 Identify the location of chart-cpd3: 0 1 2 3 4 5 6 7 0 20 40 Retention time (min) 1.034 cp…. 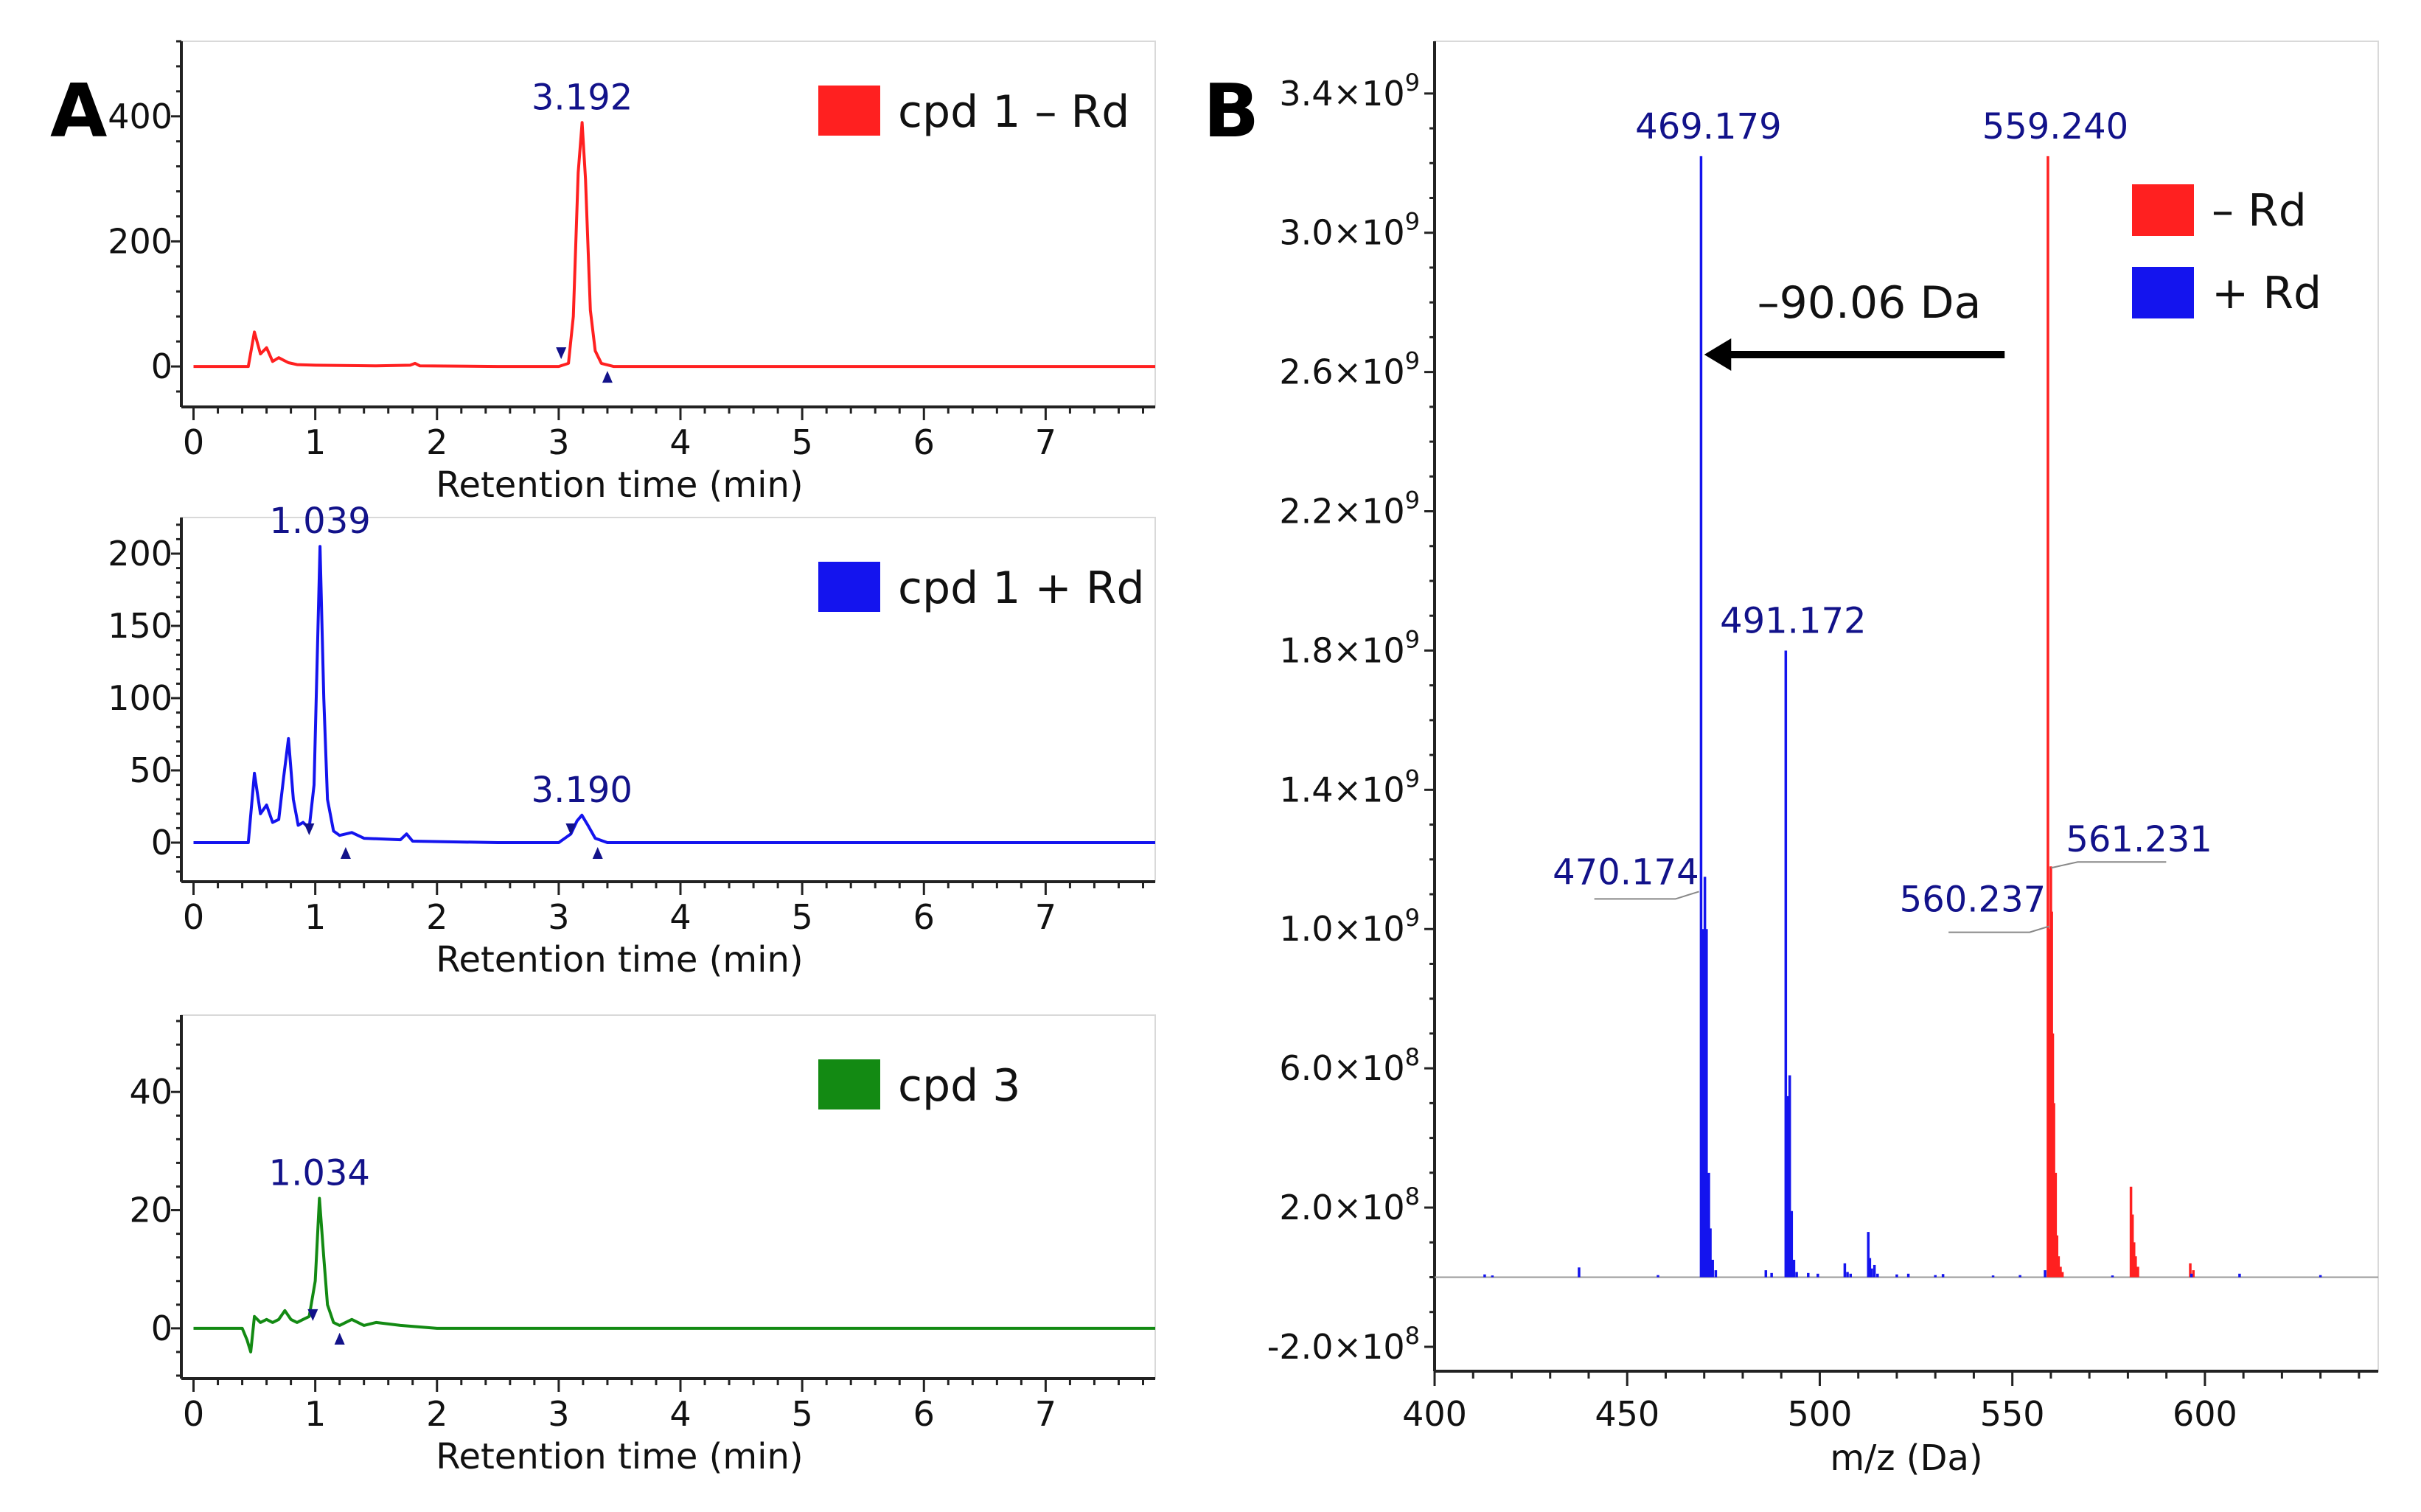
(642, 1245).